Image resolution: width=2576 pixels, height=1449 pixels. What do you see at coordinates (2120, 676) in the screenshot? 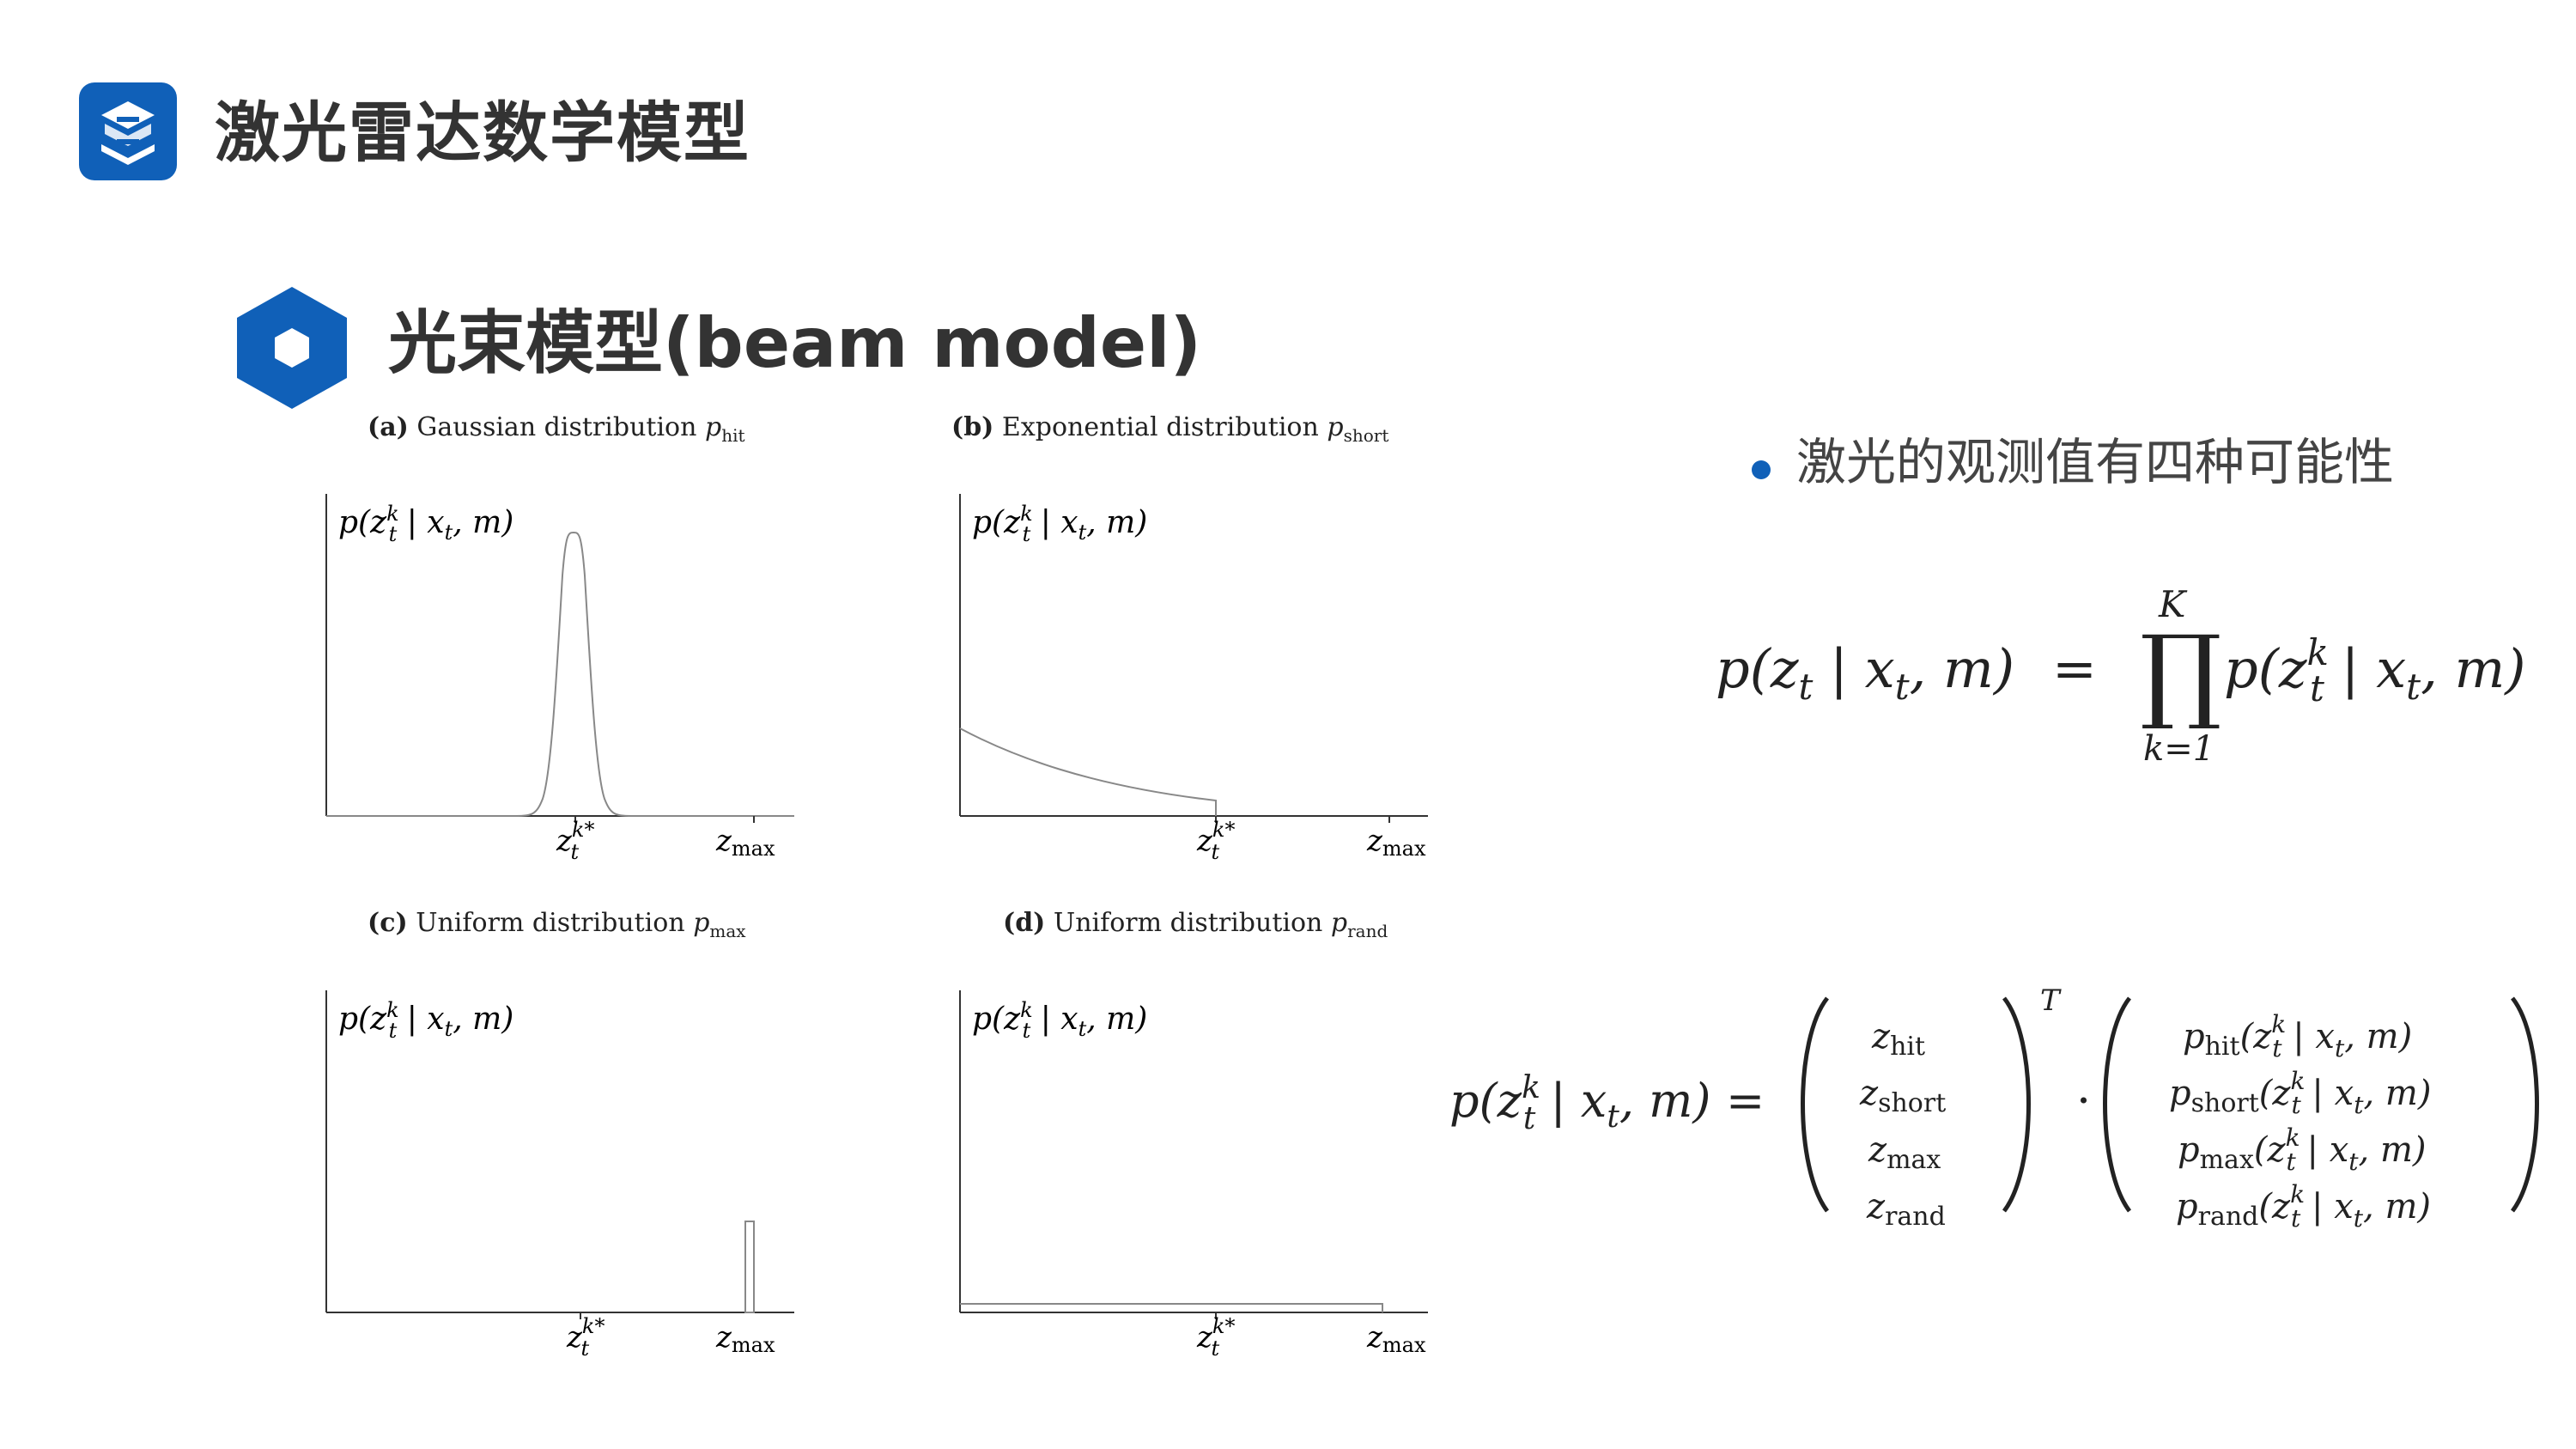
I see `equation-product: p(zt | xt, m) = K ∏ k=1 p(zk t | xt, m)` at bounding box center [2120, 676].